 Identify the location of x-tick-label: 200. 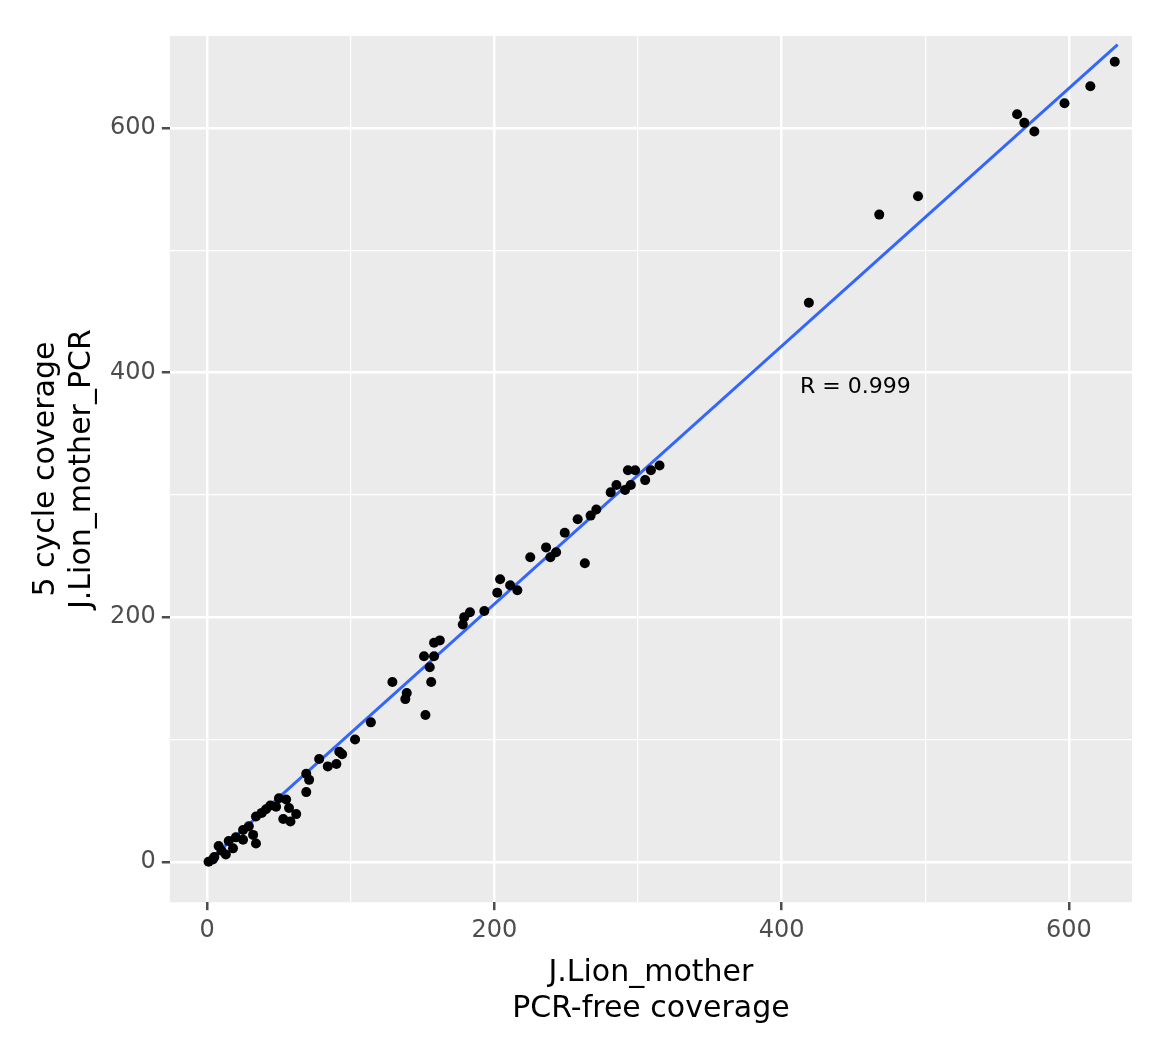
(494, 928).